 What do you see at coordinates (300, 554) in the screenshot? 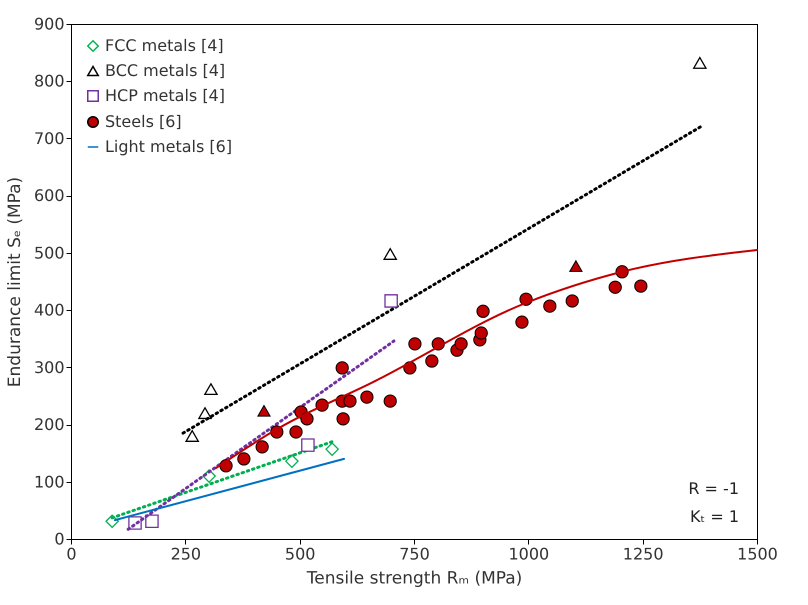
I see `x-tick-label: 500` at bounding box center [300, 554].